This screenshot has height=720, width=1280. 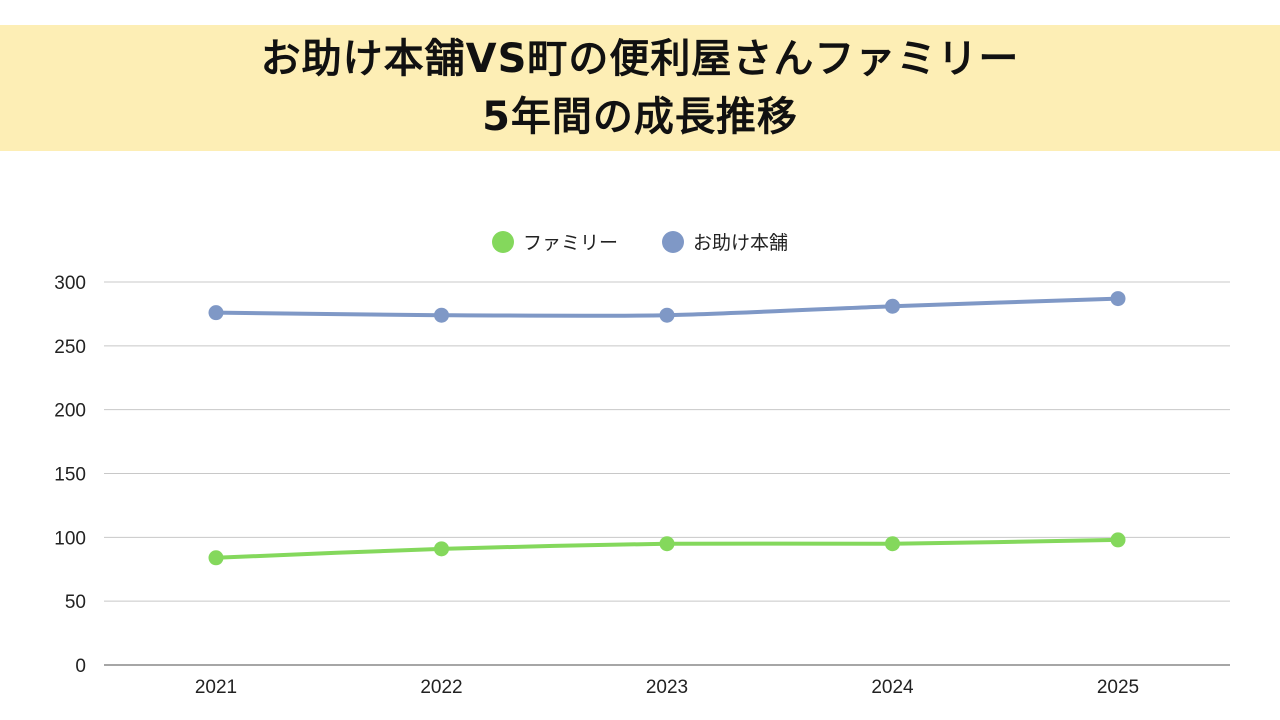 I want to click on data-point-family-2024, so click(x=892, y=544).